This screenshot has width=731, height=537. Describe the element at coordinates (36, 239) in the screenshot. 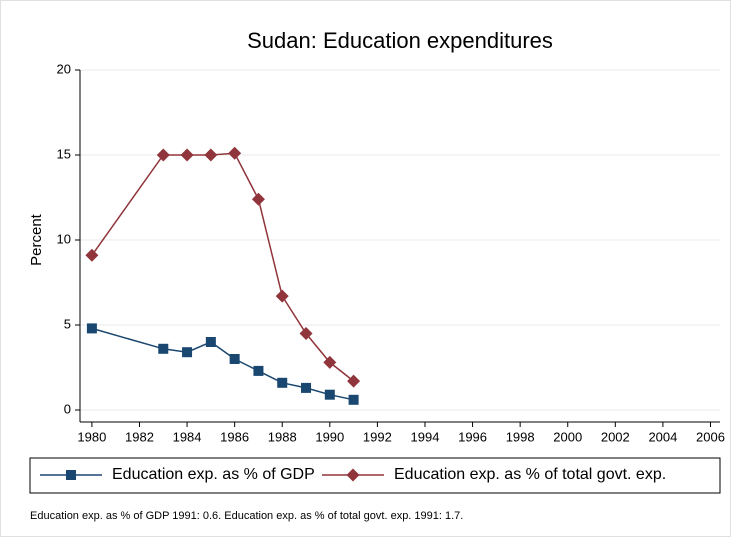

I see `y-axis-label: Percent` at that location.